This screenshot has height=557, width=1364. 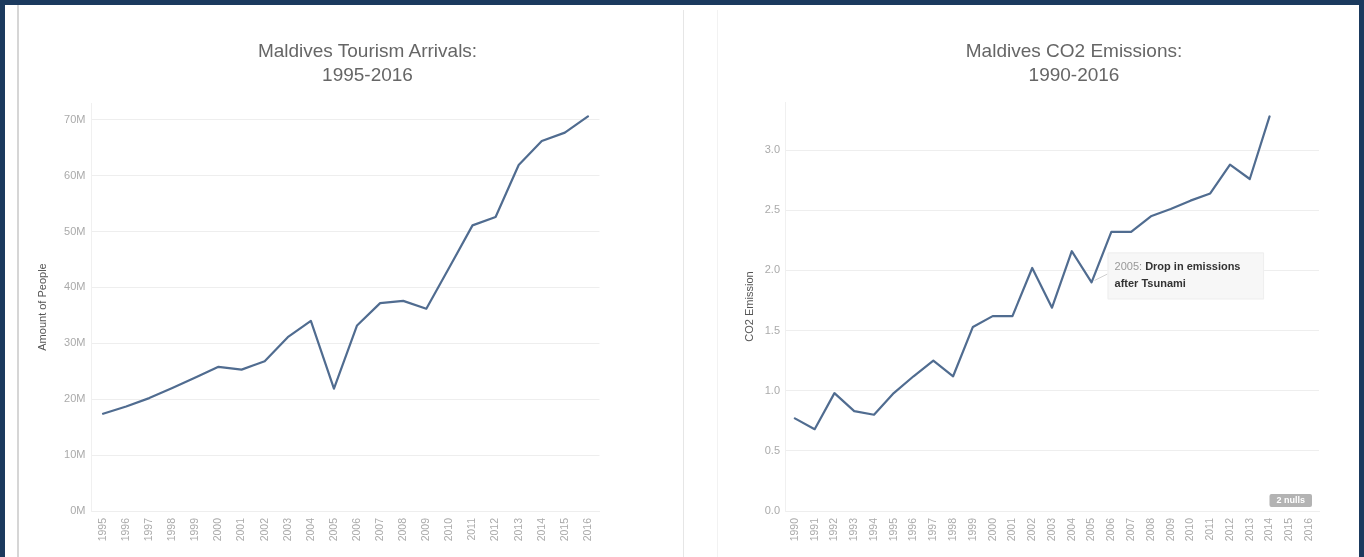 What do you see at coordinates (749, 306) in the screenshot?
I see `y-axis-title: CO2 Emission` at bounding box center [749, 306].